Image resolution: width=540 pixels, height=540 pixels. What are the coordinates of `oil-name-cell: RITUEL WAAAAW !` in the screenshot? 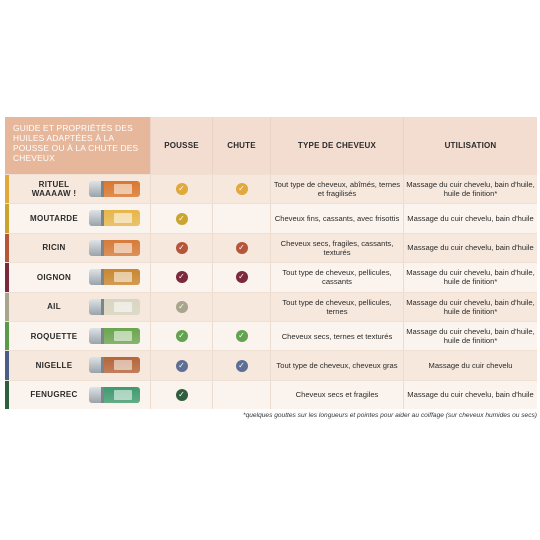 It's located at (77, 189).